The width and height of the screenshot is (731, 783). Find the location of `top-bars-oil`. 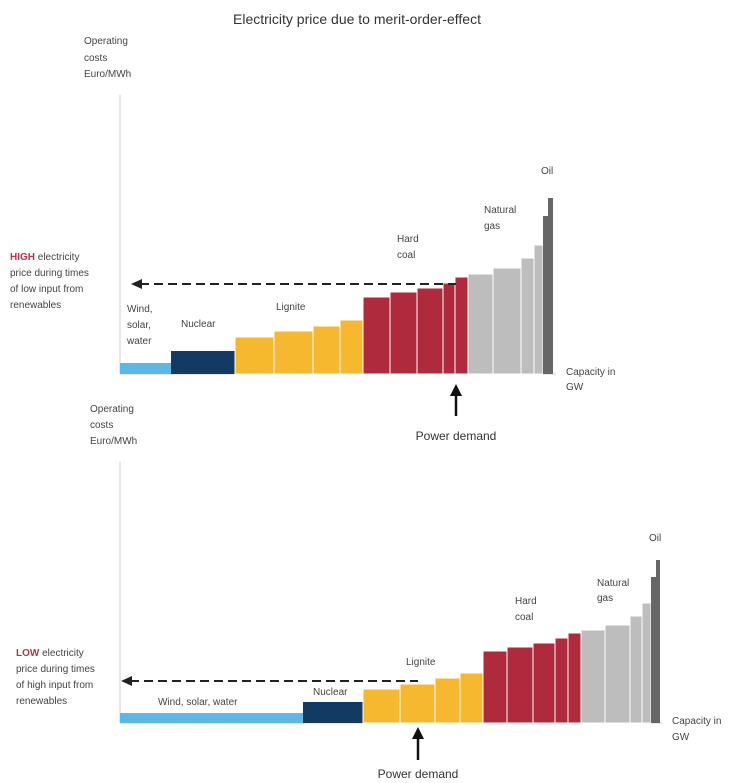

top-bars-oil is located at coordinates (548, 286).